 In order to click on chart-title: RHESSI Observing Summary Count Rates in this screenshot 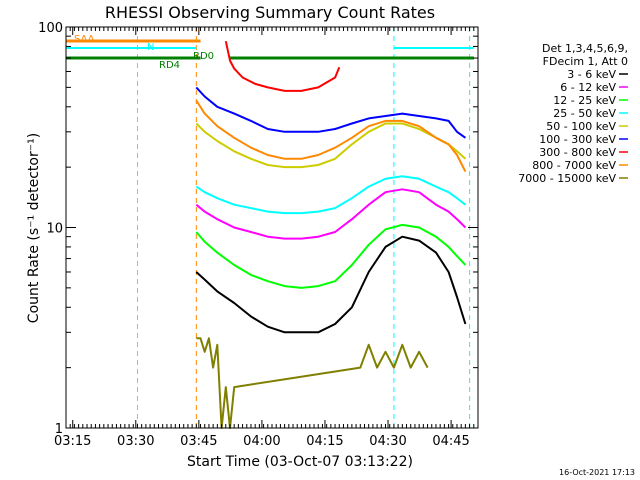, I will do `click(270, 12)`.